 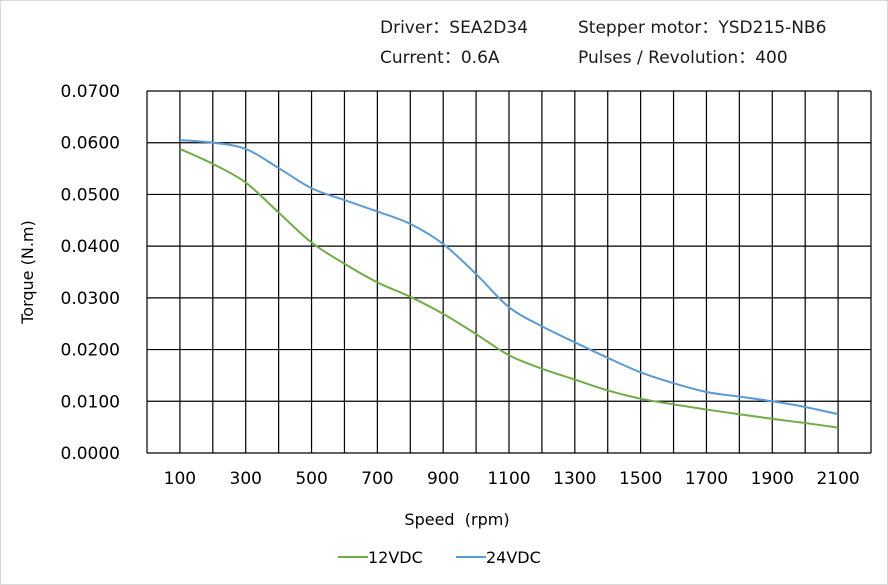 What do you see at coordinates (90, 299) in the screenshot?
I see `y-tick-label: 0.0300` at bounding box center [90, 299].